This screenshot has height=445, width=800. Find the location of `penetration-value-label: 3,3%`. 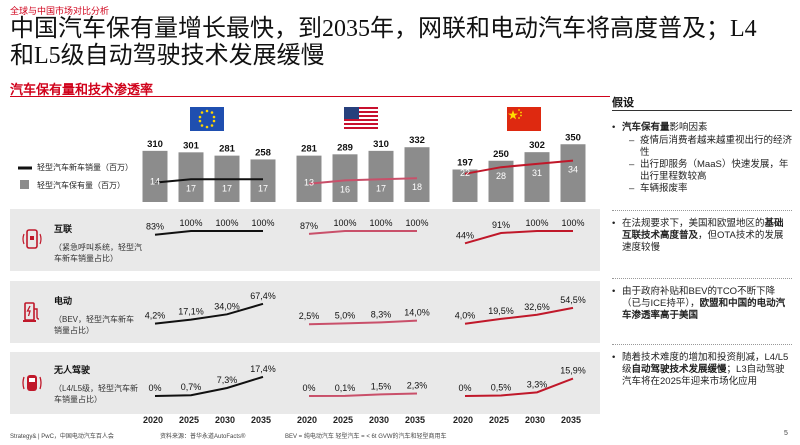

penetration-value-label: 3,3% is located at coordinates (537, 384).